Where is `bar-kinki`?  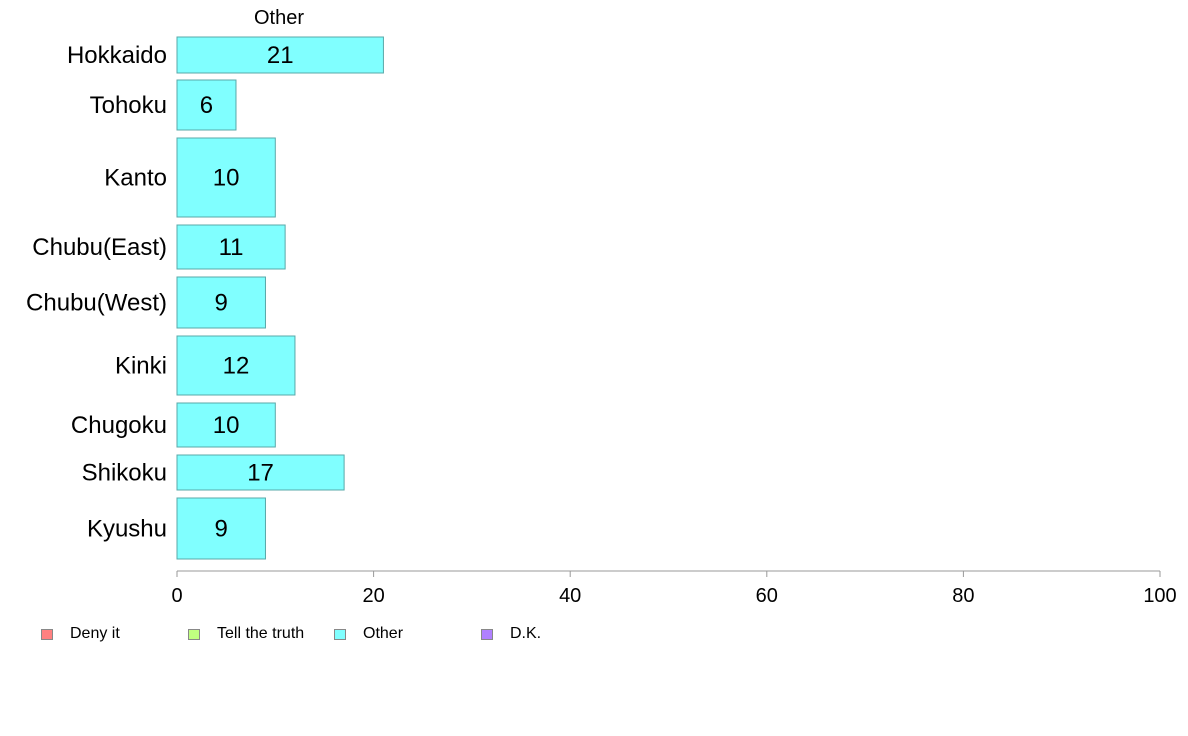
bar-kinki is located at coordinates (236, 365).